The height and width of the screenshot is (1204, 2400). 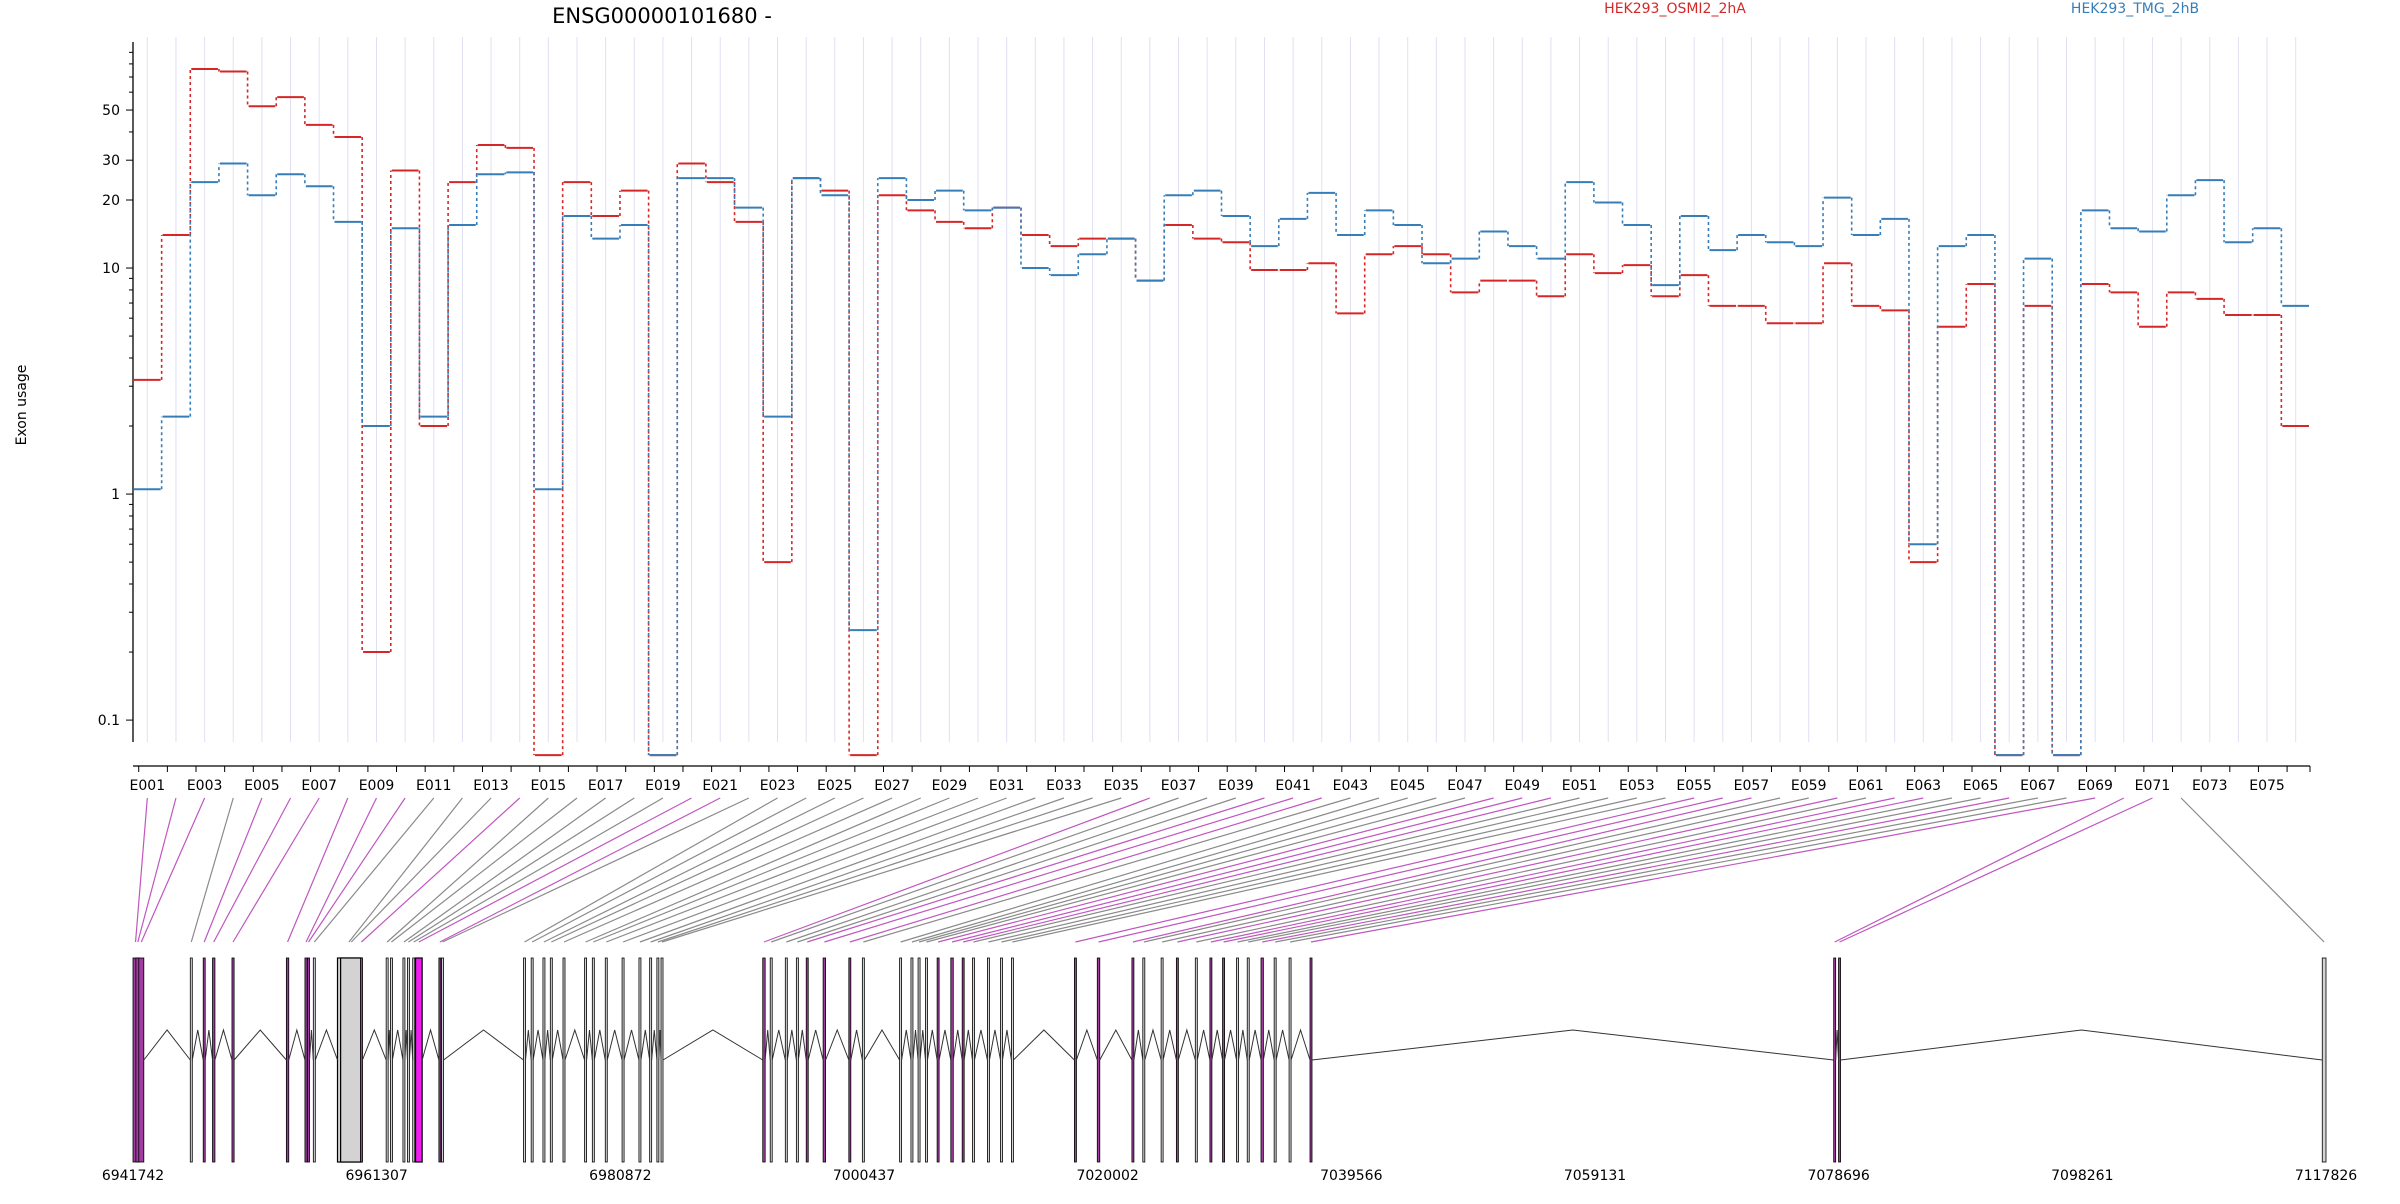 I want to click on exon-label: E047, so click(x=1465, y=786).